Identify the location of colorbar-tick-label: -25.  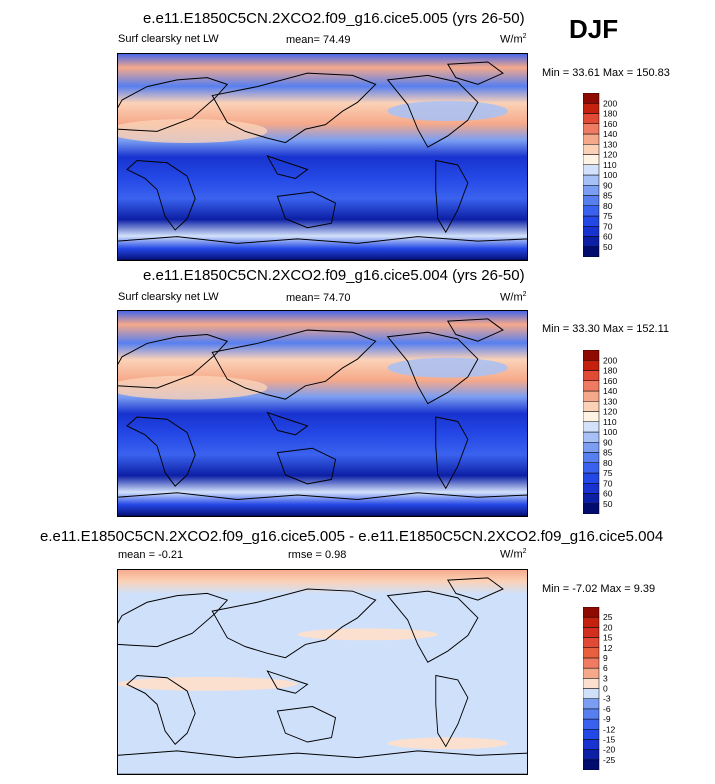
(609, 760).